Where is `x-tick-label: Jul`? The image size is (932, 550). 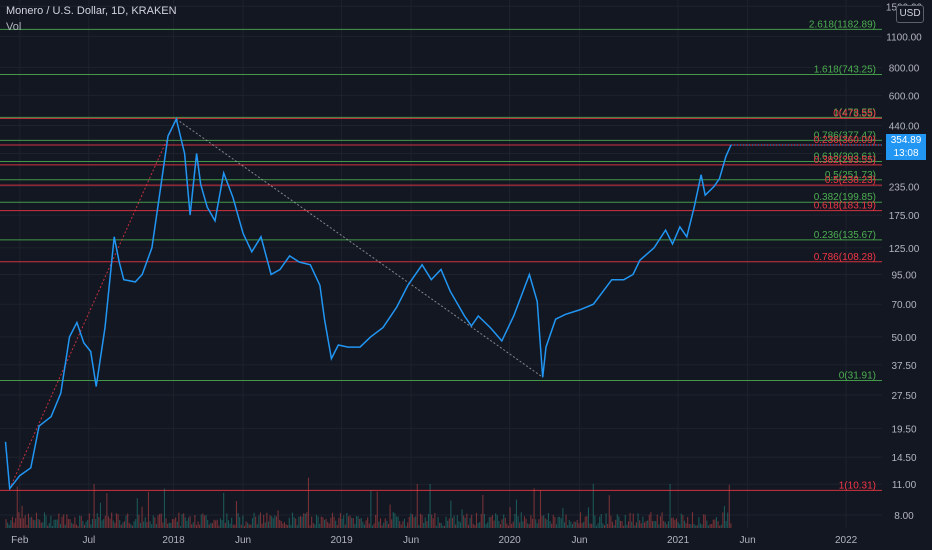 x-tick-label: Jul is located at coordinates (88, 540).